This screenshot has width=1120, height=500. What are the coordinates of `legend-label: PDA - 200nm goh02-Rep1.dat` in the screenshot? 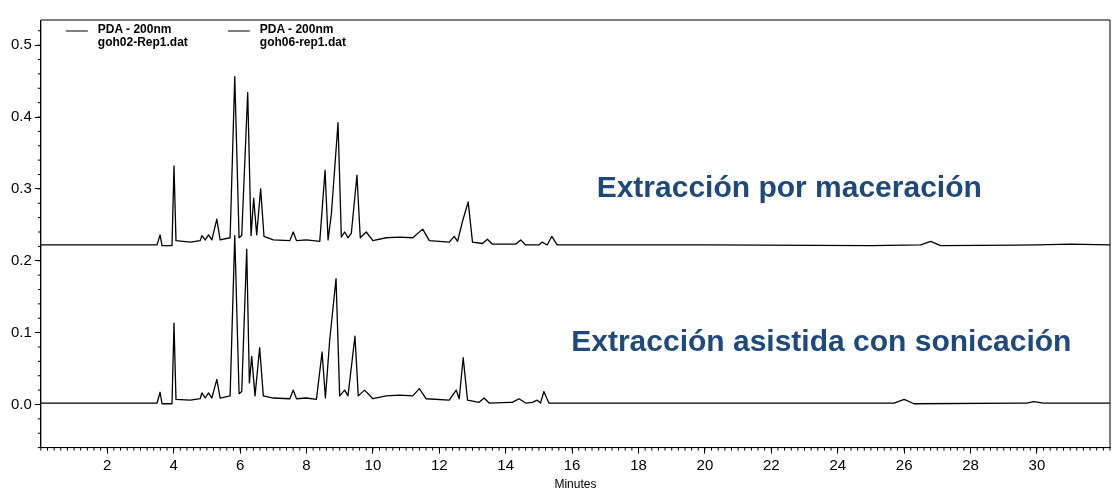 It's located at (142, 36).